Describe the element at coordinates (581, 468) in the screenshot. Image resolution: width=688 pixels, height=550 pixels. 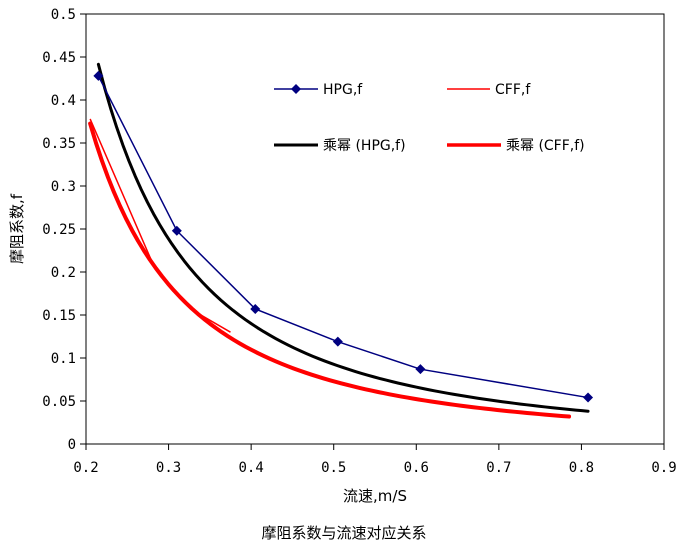
I see `x-tick-label: 0.8` at that location.